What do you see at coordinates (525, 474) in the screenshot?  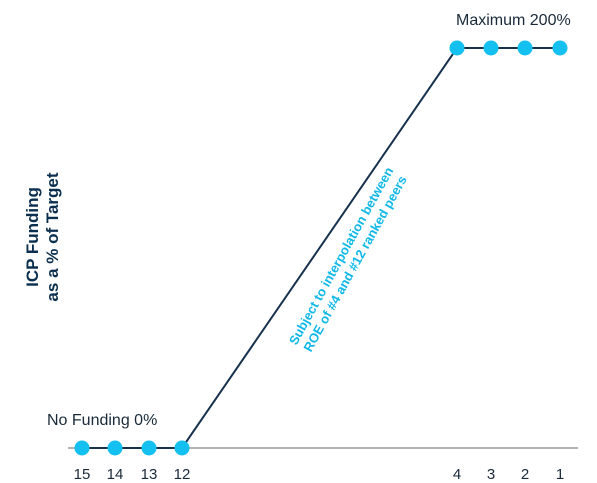 I see `x-tick-label: 2` at bounding box center [525, 474].